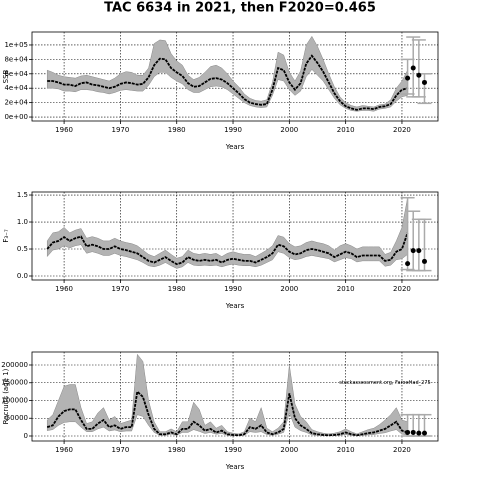 The image size is (480, 480). I want to click on y-tick-label: 1e+05, so click(16, 45).